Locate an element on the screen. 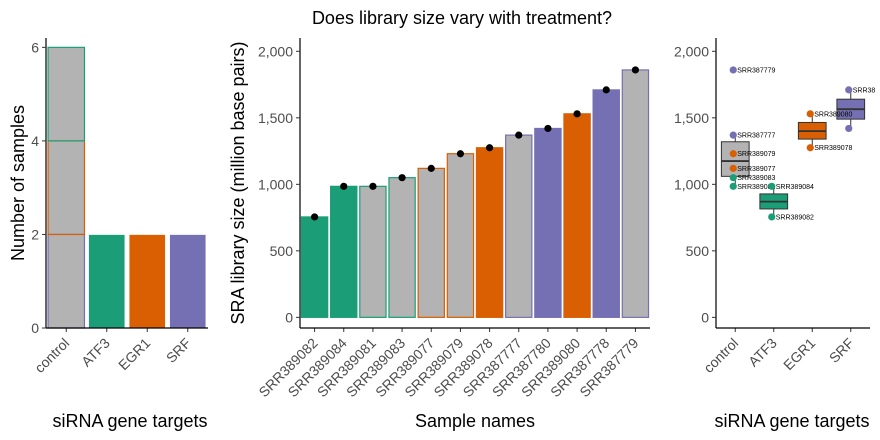  point-srr389081 is located at coordinates (373, 186).